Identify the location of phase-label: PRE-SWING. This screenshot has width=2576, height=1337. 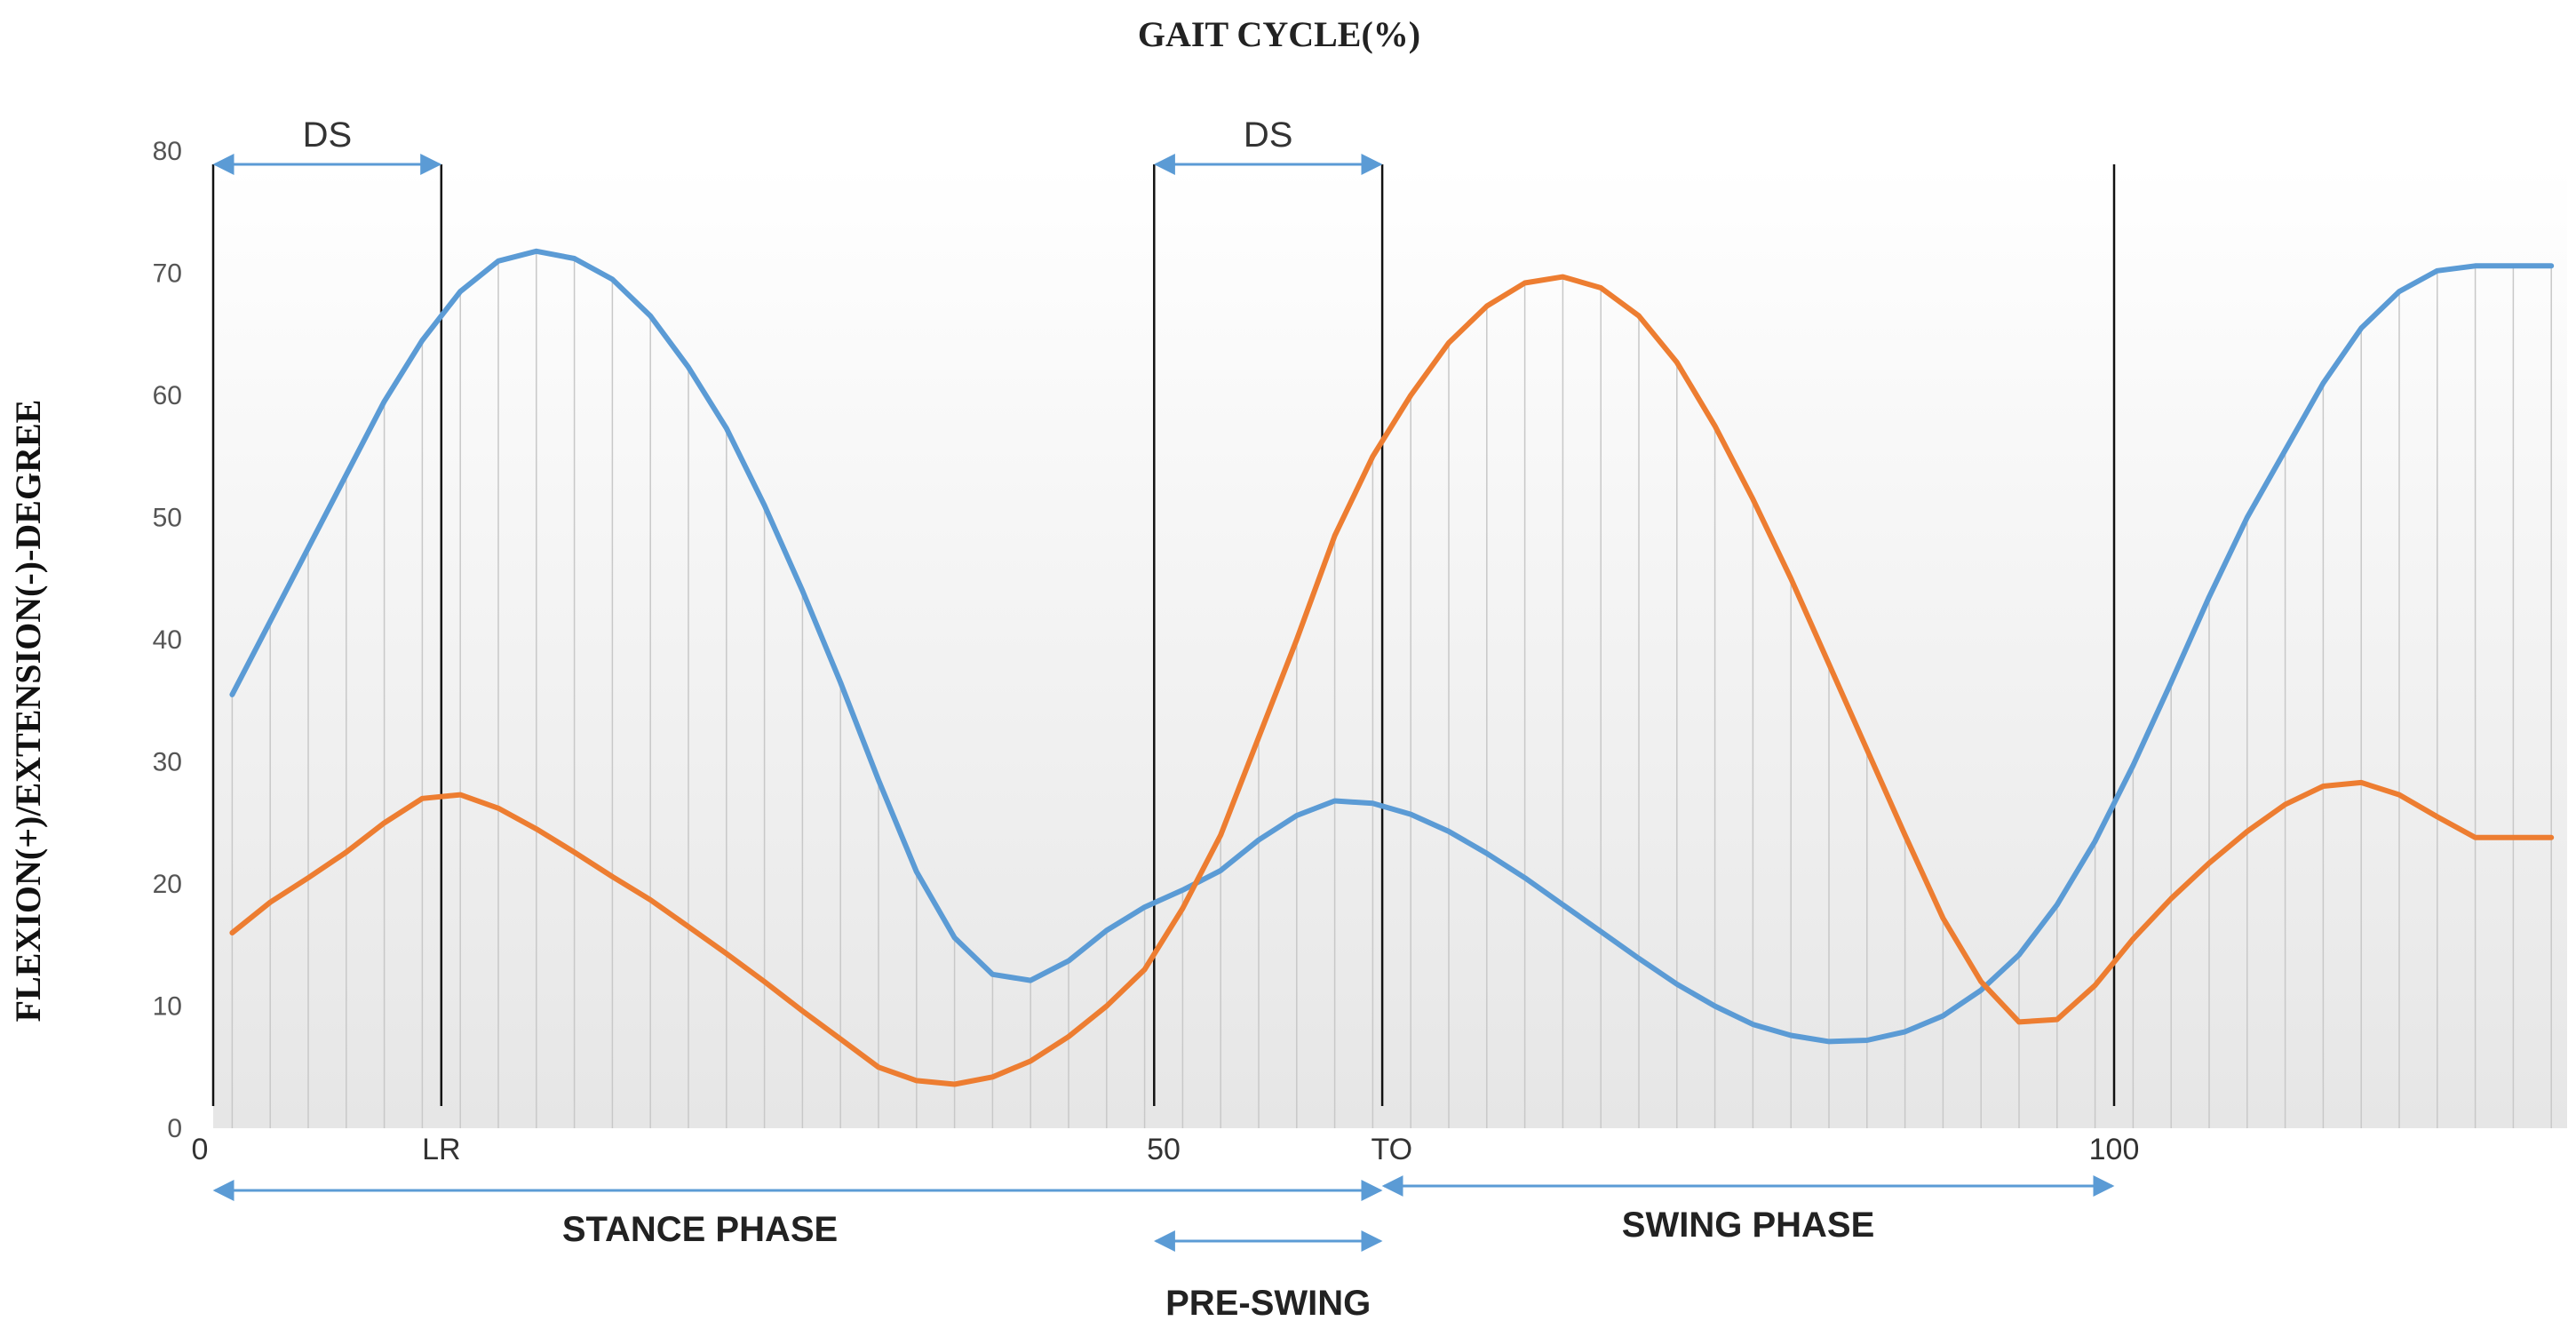
(1268, 1303).